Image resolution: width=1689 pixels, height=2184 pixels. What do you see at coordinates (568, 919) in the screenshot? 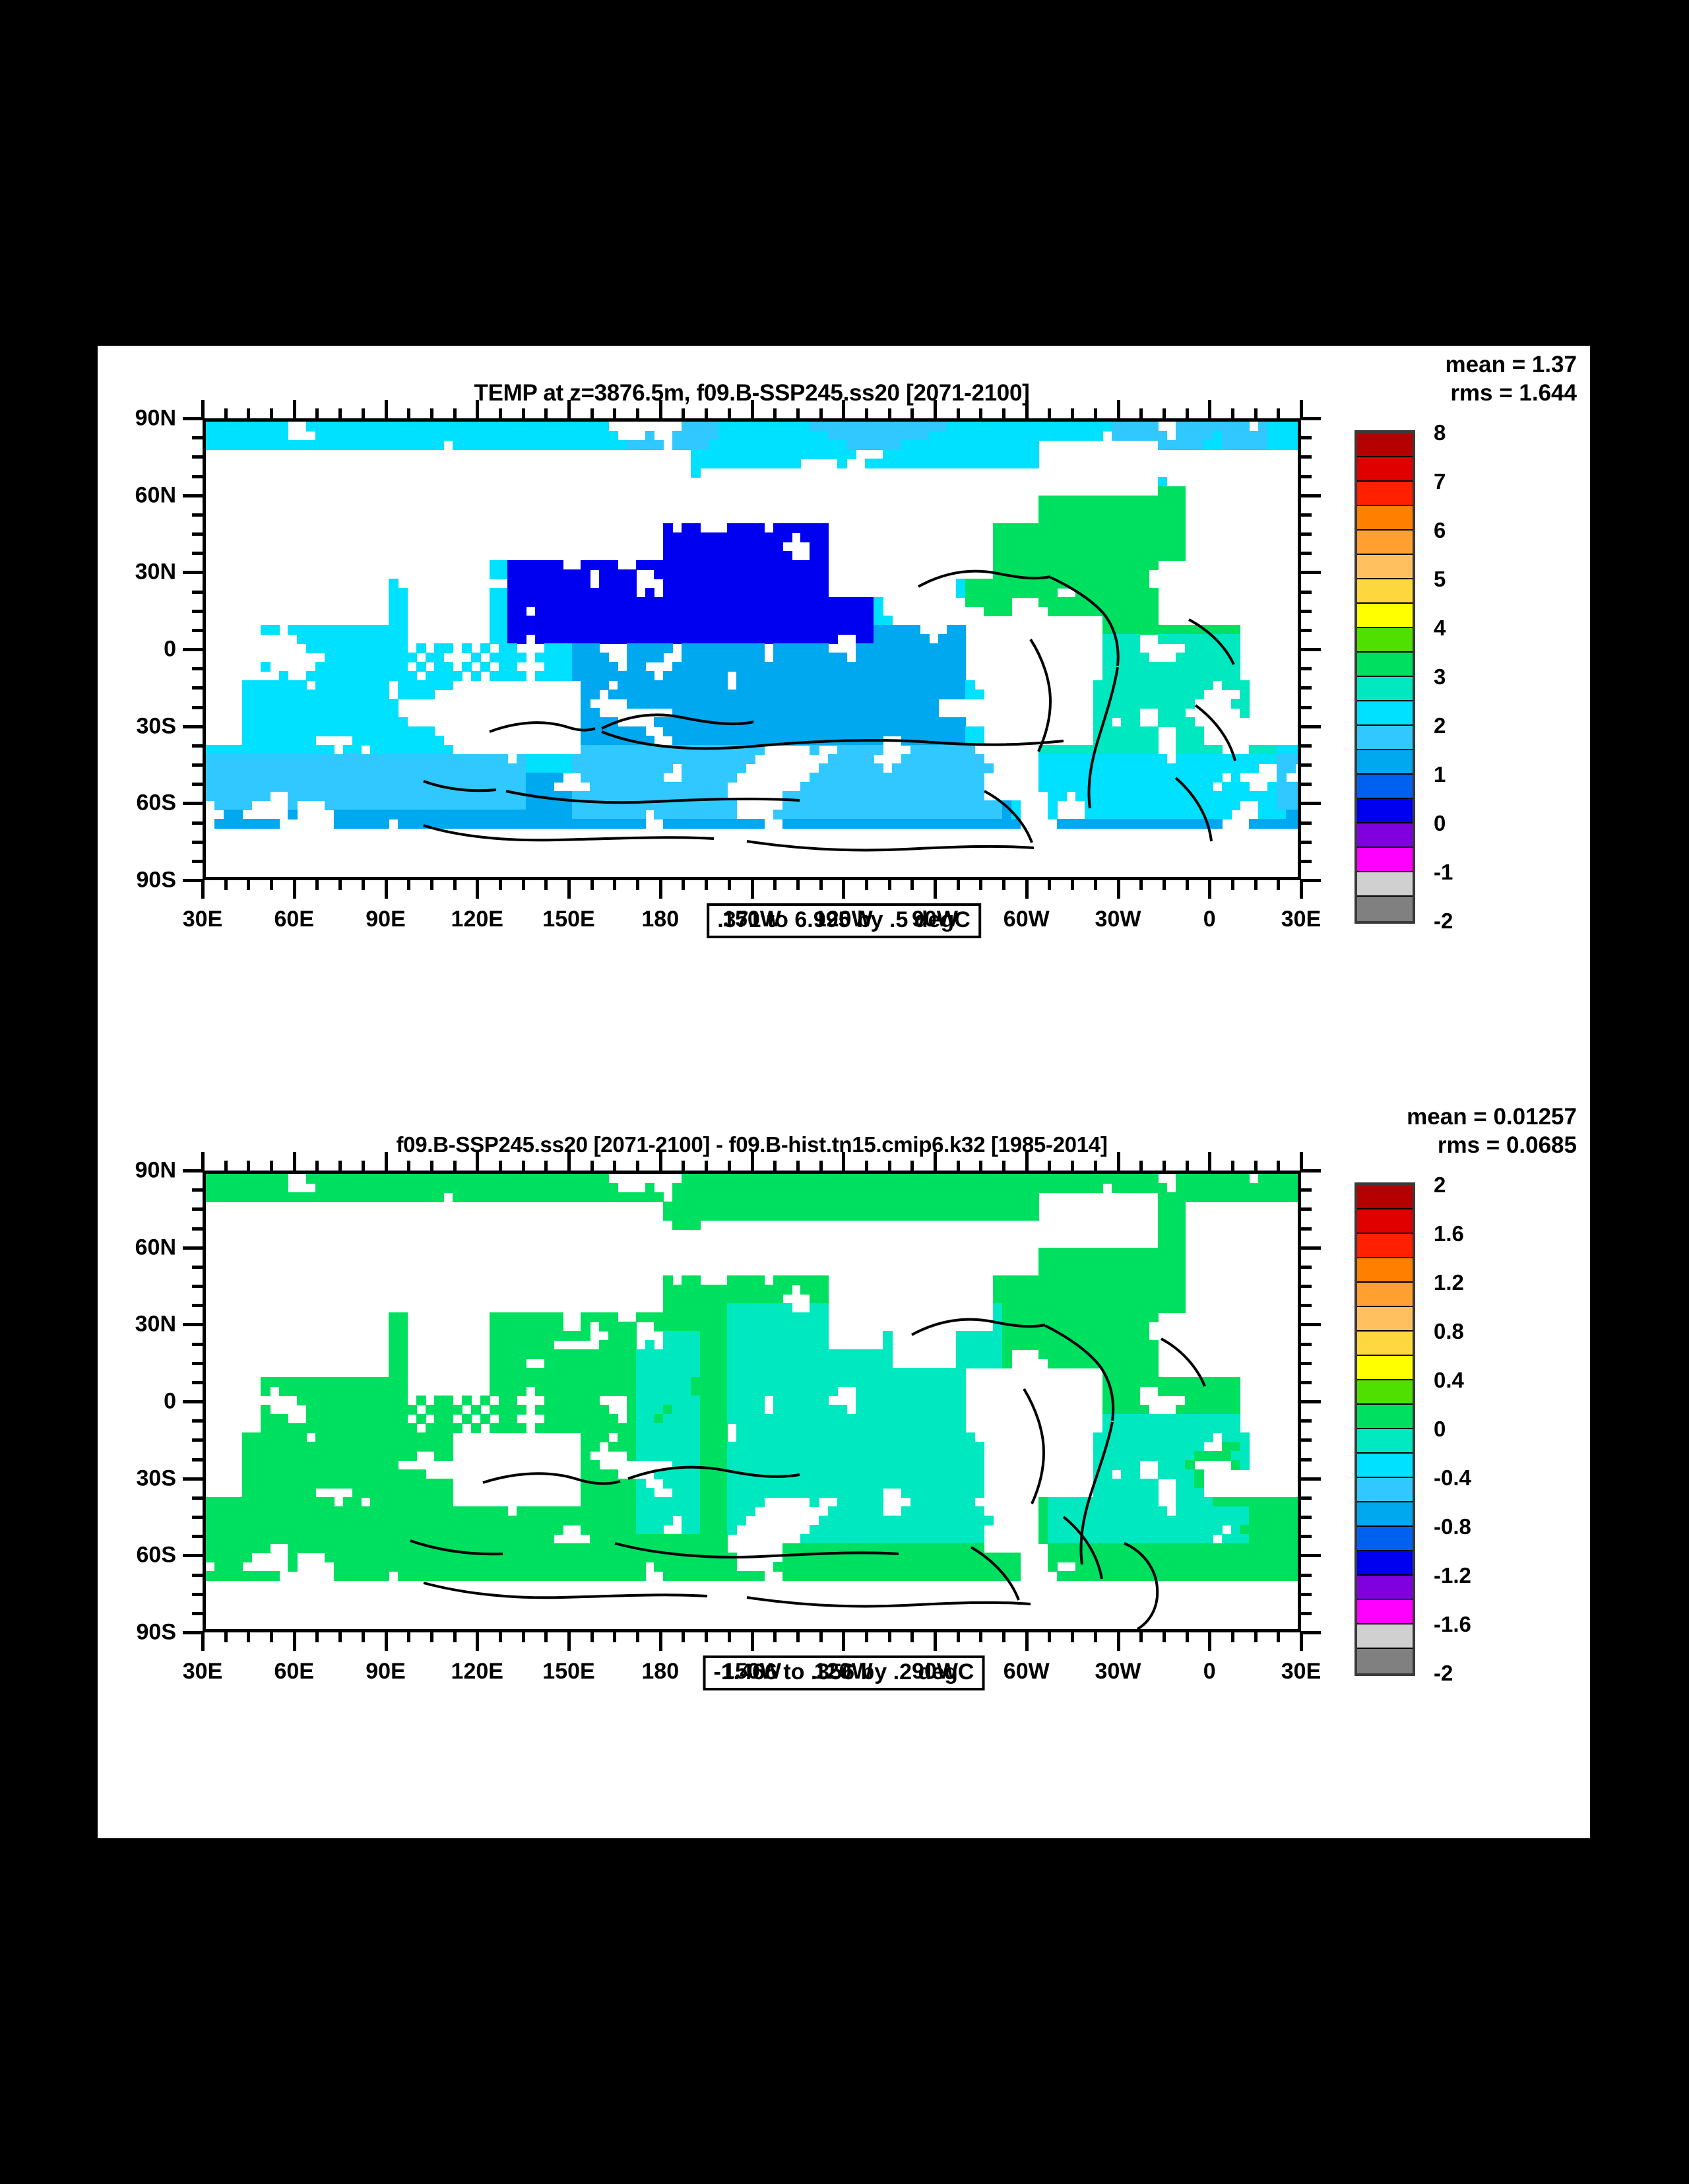
I see `x-axis-tick-label: 150E` at bounding box center [568, 919].